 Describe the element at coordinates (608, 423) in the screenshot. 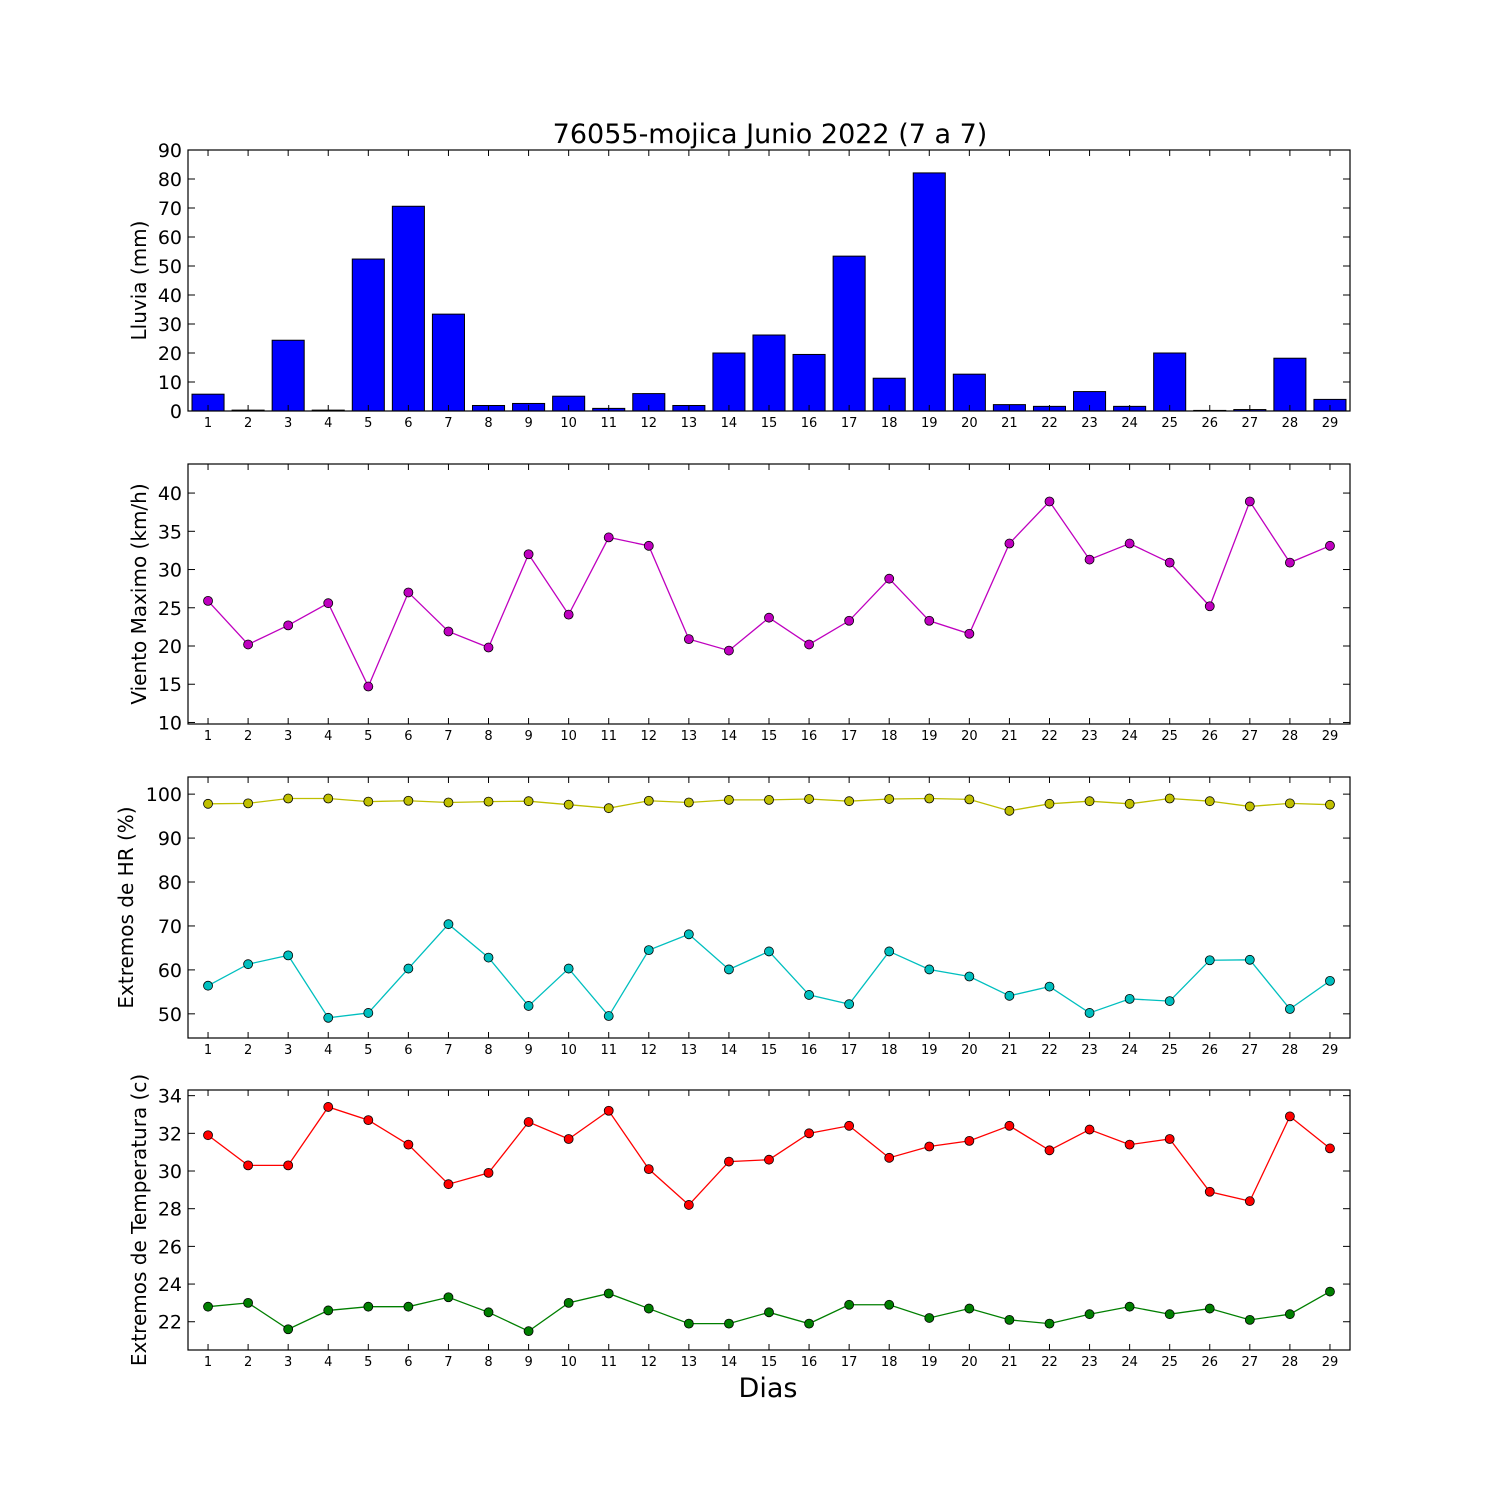

I see `x-tick-label: 11` at that location.